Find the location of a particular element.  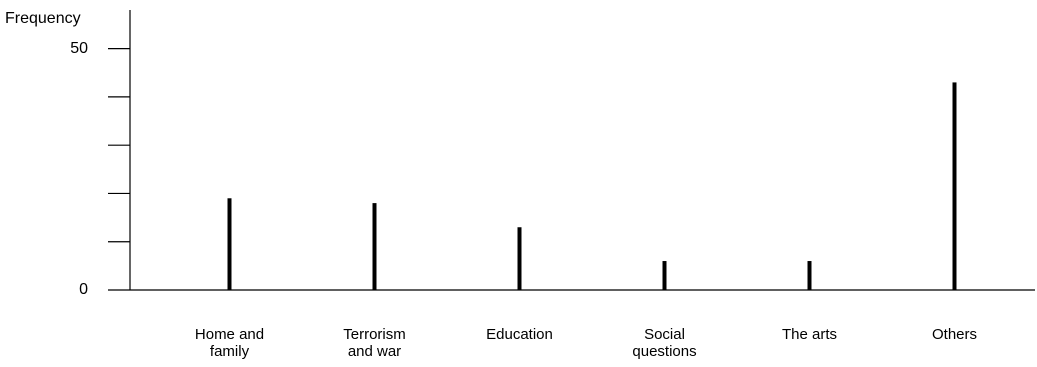

x-tick-label: Others is located at coordinates (954, 334).